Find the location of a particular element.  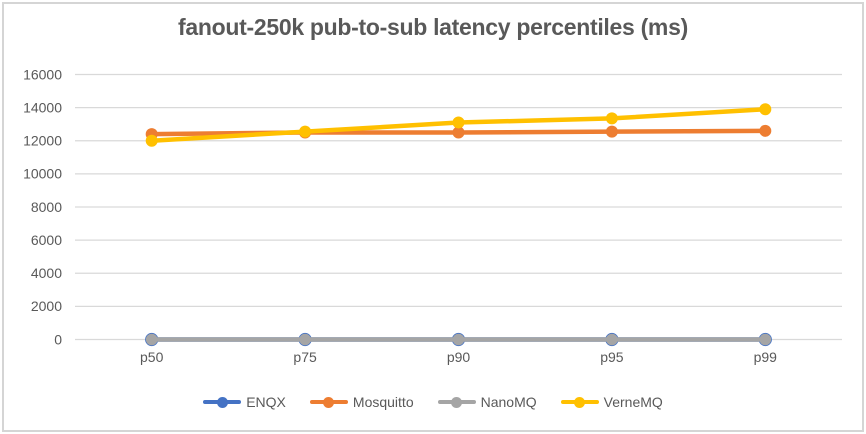

x-axis-category-label: p90 is located at coordinates (459, 357).